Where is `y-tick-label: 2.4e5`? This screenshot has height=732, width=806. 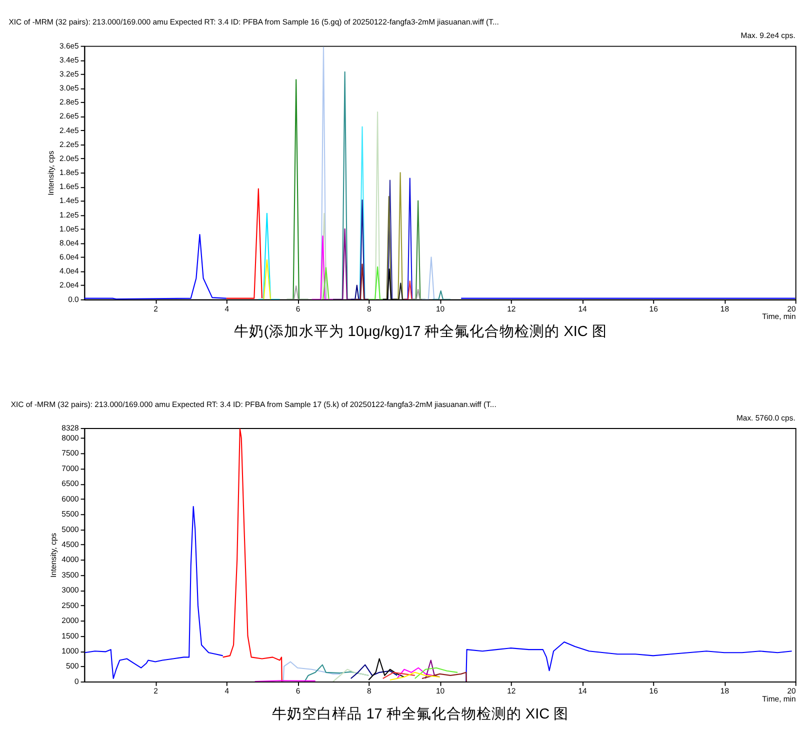 y-tick-label: 2.4e5 is located at coordinates (69, 130).